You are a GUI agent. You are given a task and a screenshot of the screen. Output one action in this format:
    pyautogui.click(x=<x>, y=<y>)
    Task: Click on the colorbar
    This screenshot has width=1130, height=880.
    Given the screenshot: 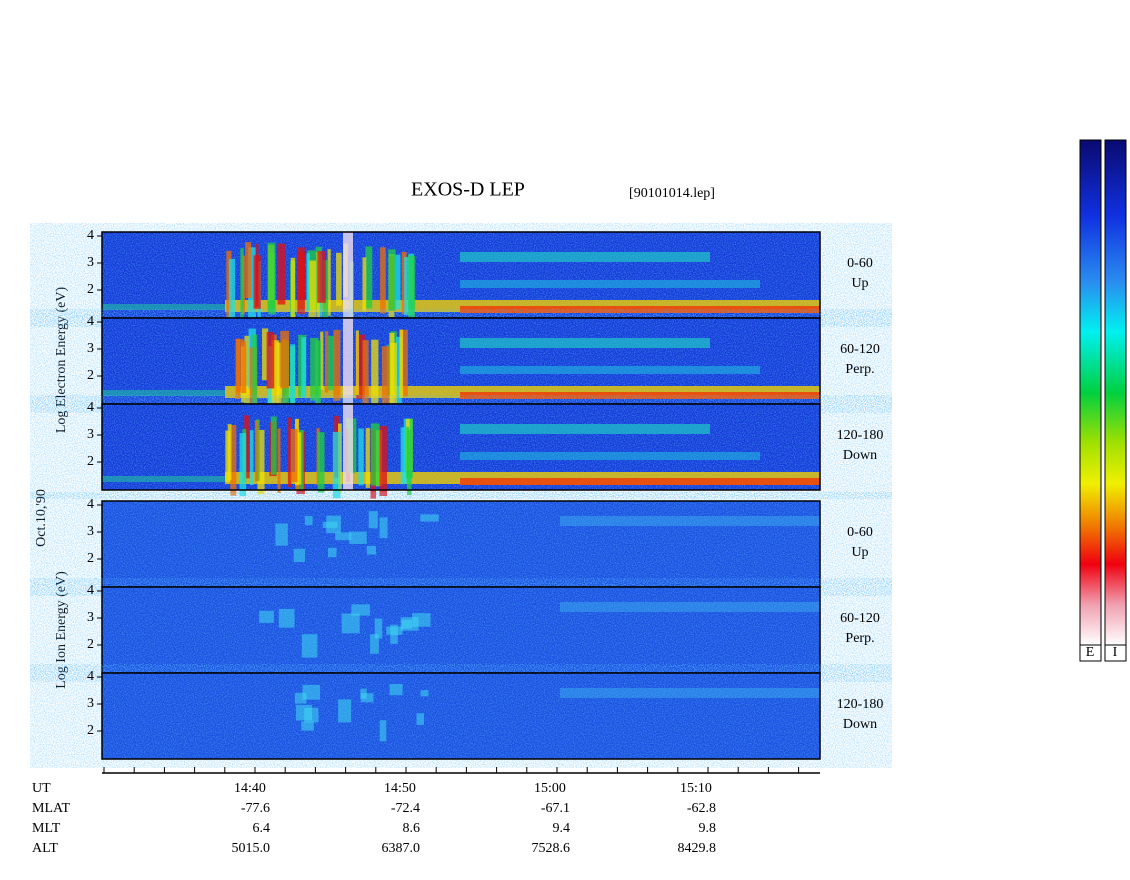 What is the action you would take?
    pyautogui.click(x=1115, y=392)
    